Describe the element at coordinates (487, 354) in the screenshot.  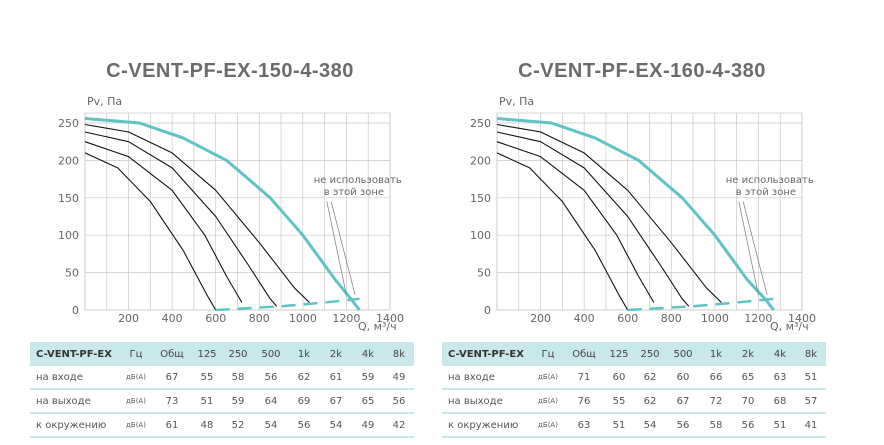
I see `table-model-header: C-VENT-PF-EX` at that location.